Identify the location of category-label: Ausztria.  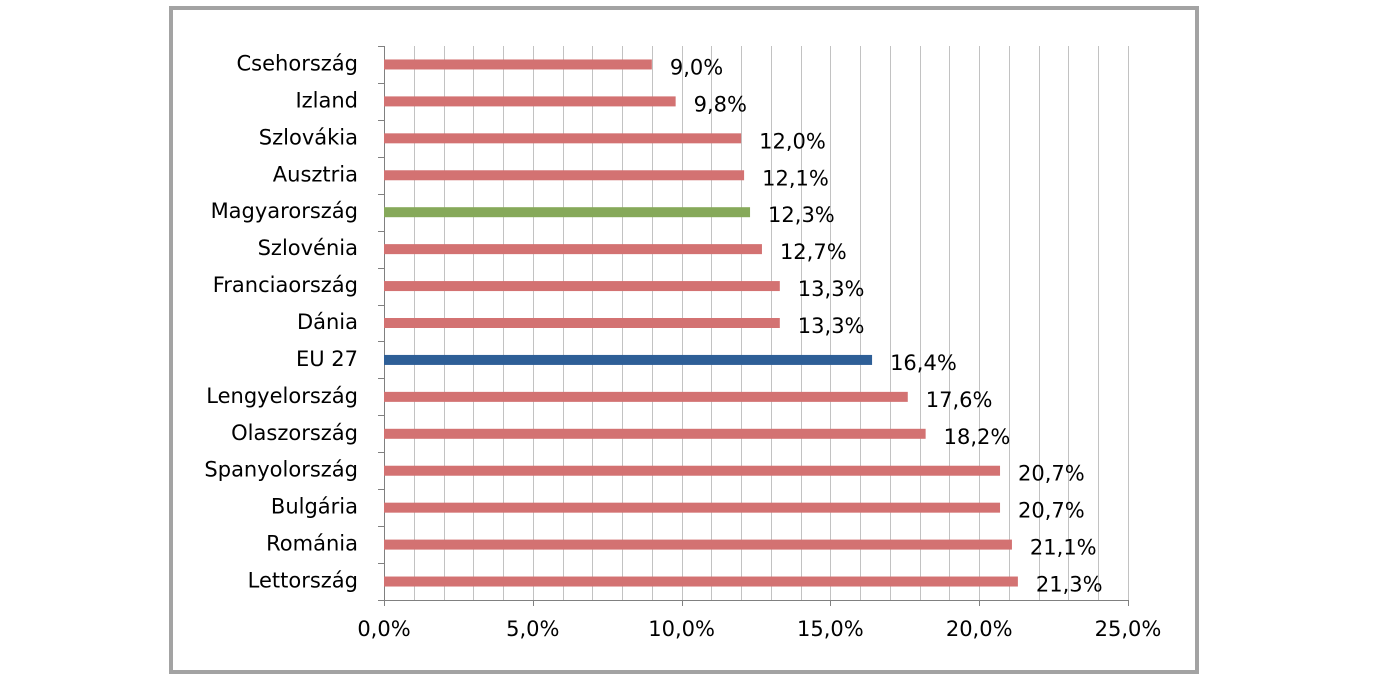
(315, 174).